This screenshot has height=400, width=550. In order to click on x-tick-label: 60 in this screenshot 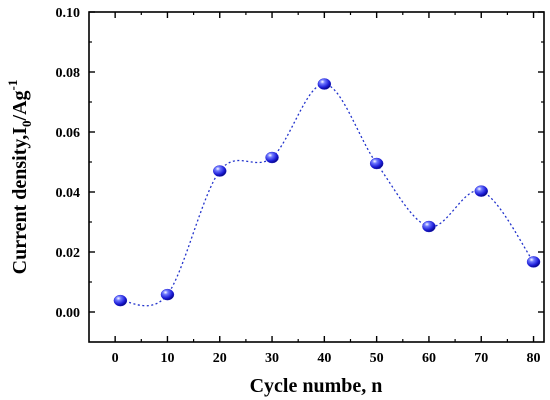, I will do `click(429, 358)`.